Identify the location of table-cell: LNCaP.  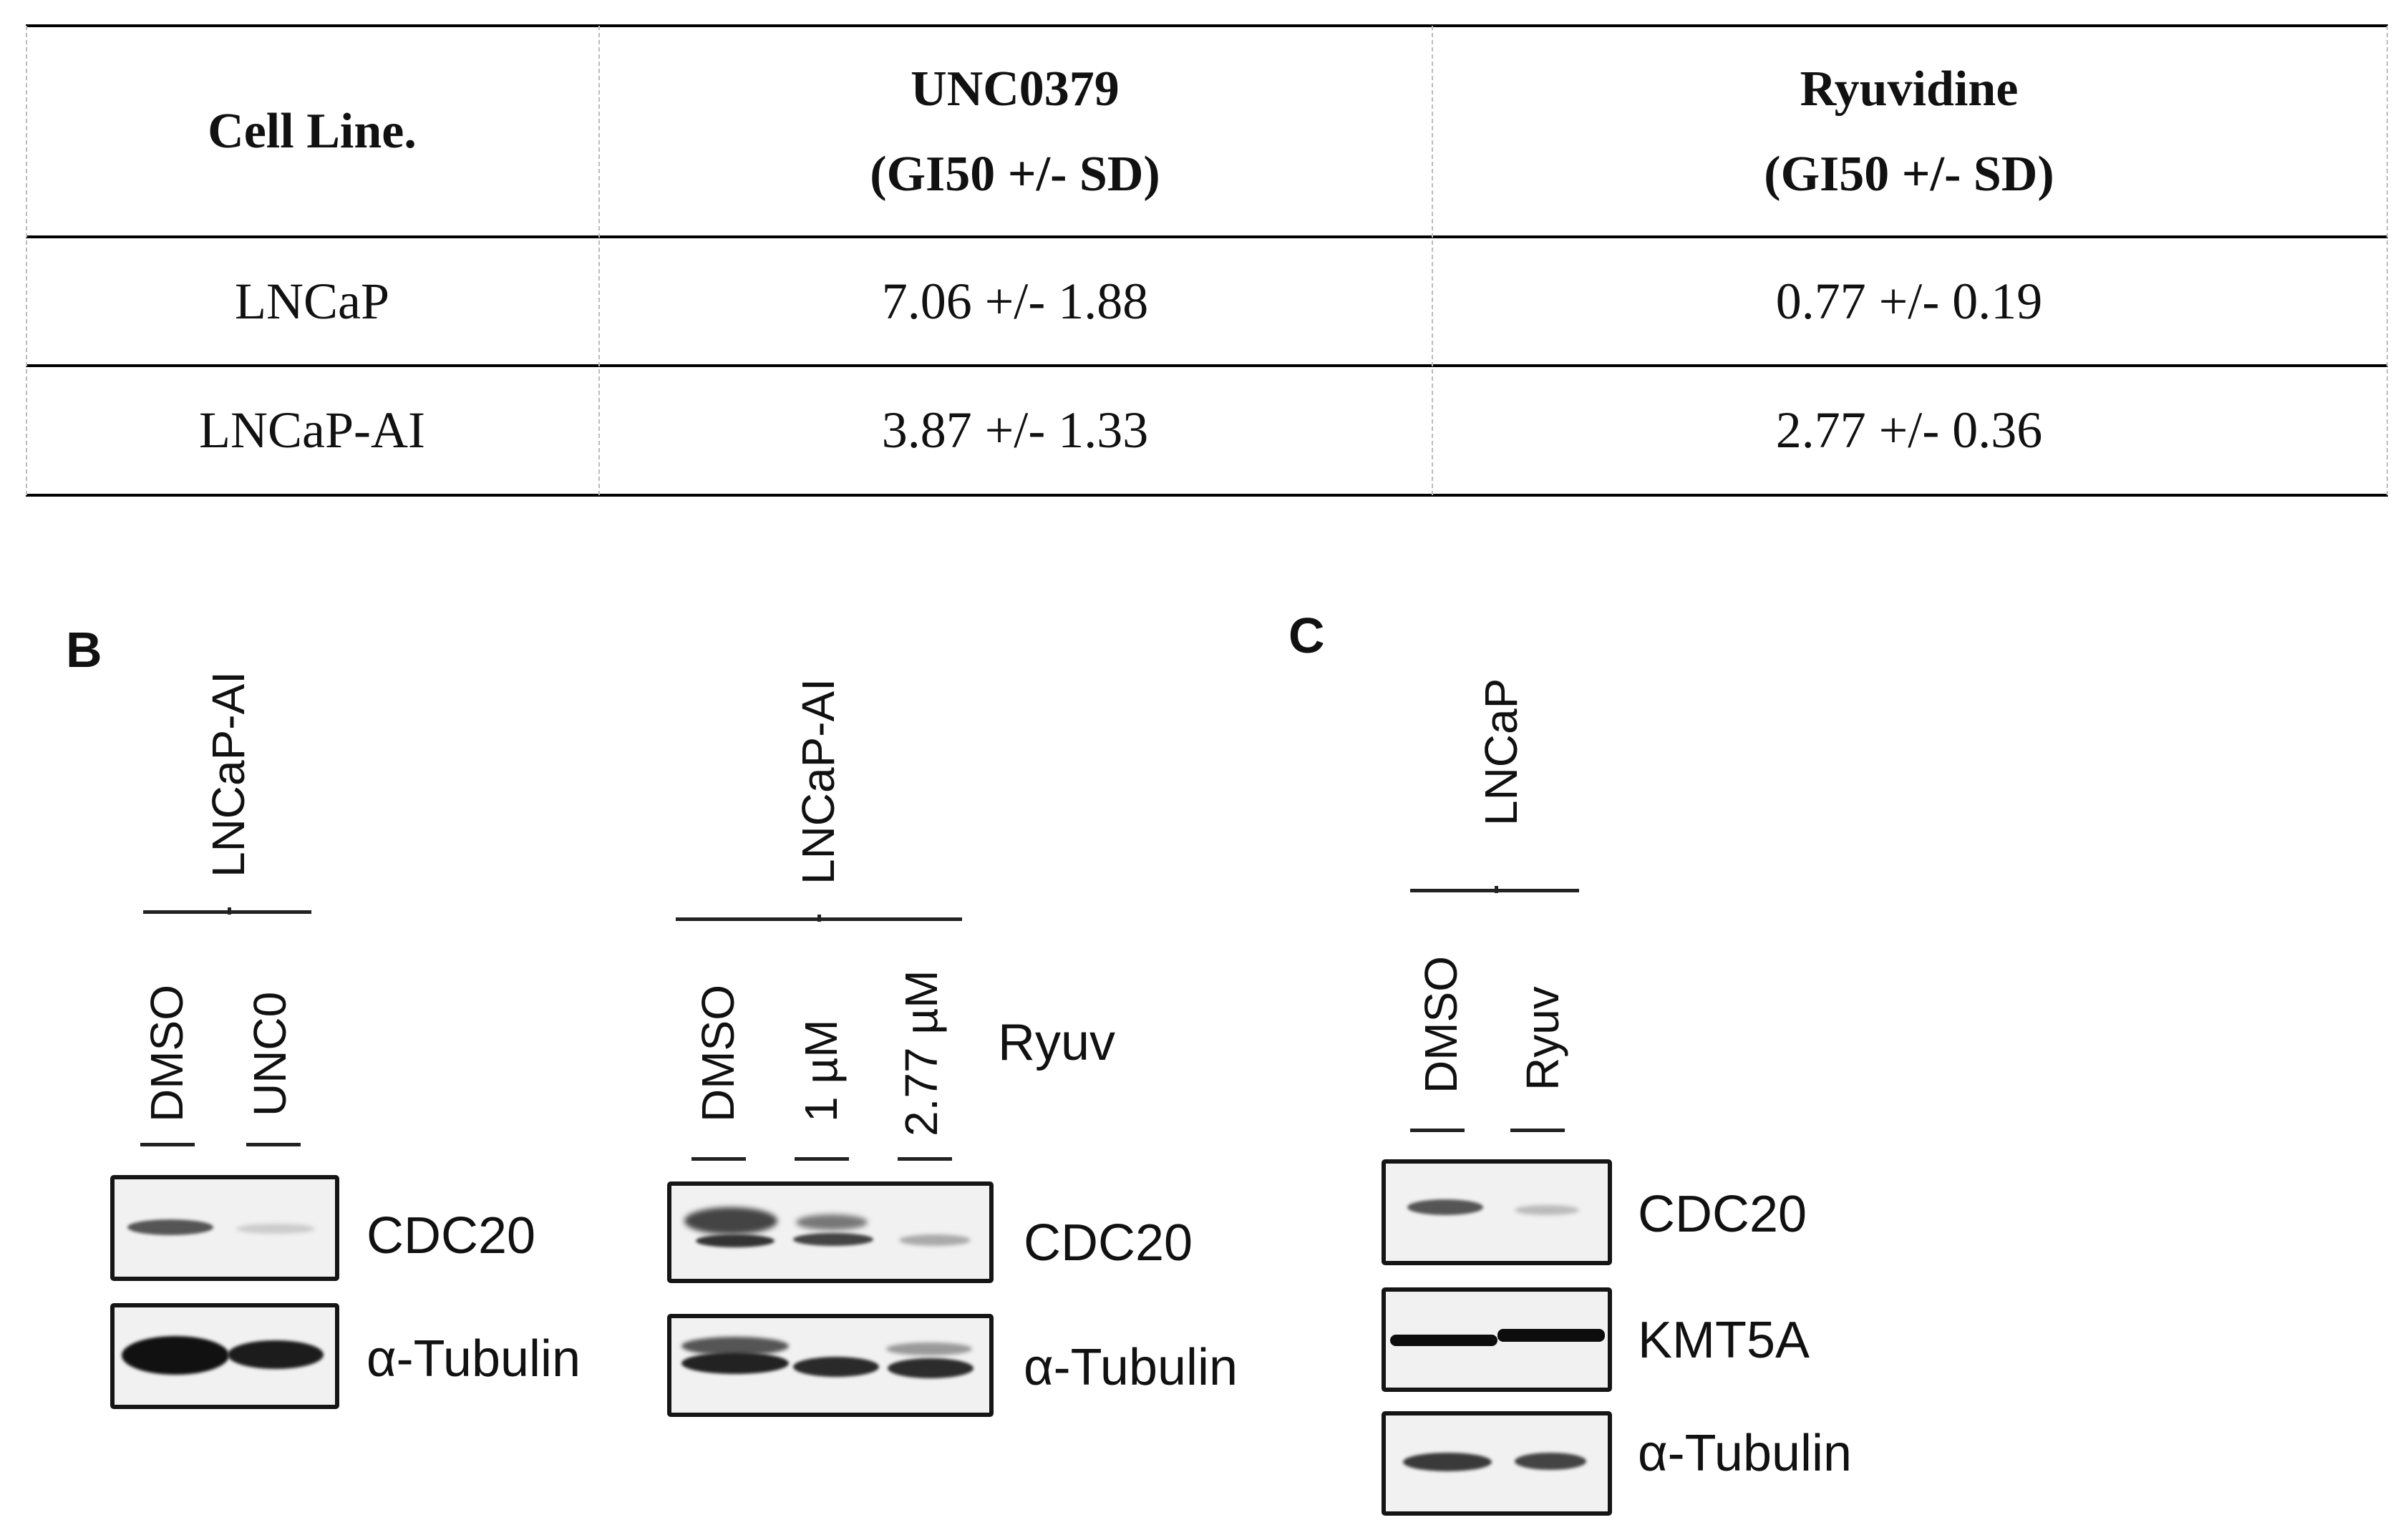
(312, 301).